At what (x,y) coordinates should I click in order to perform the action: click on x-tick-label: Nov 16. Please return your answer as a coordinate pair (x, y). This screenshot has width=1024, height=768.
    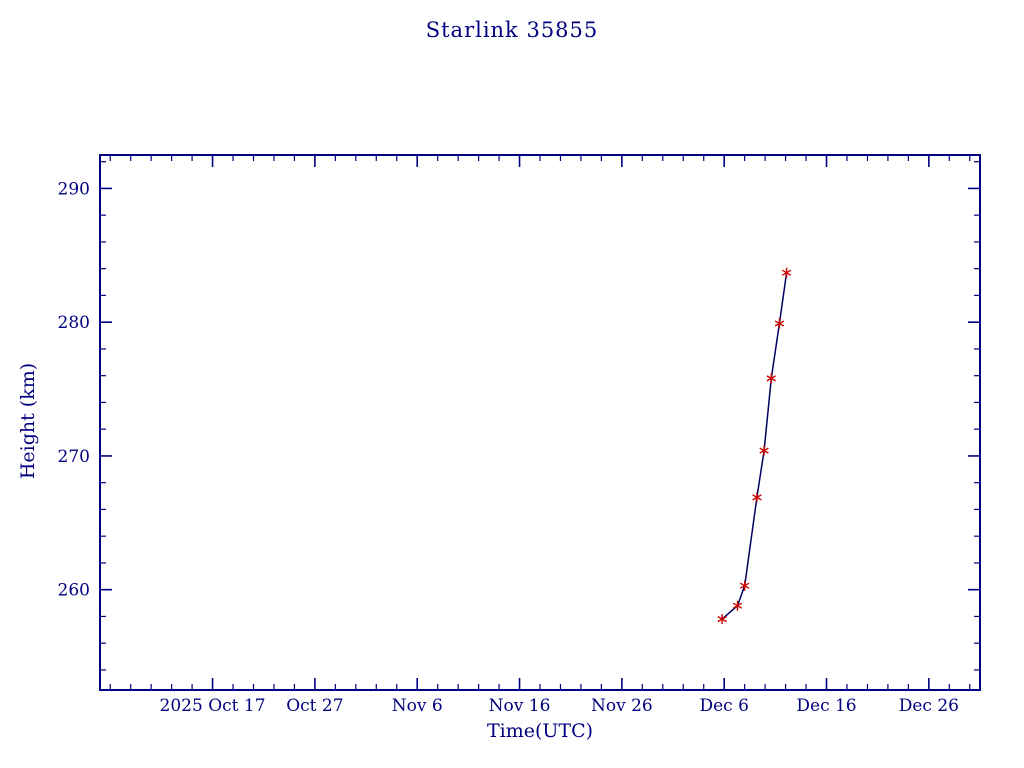
    Looking at the image, I should click on (520, 706).